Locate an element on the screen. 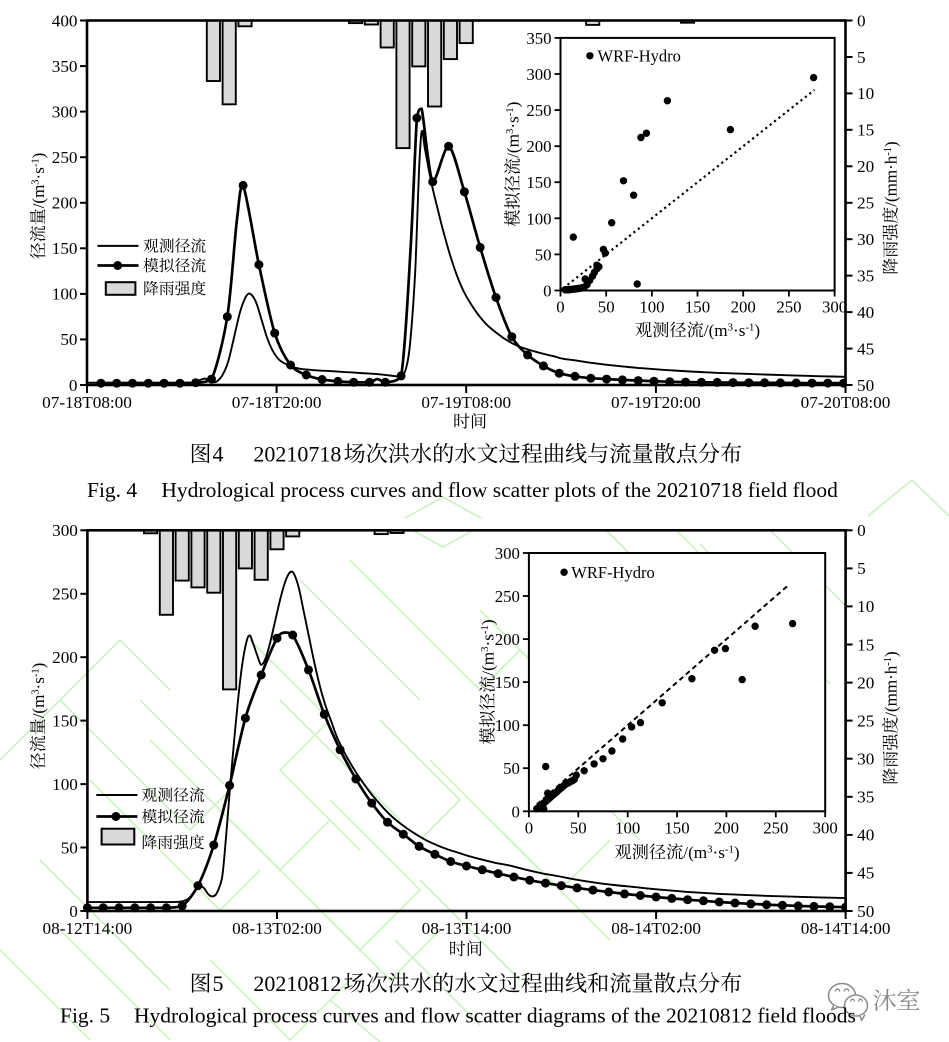  svg-text: 4 is located at coordinates (218, 454).